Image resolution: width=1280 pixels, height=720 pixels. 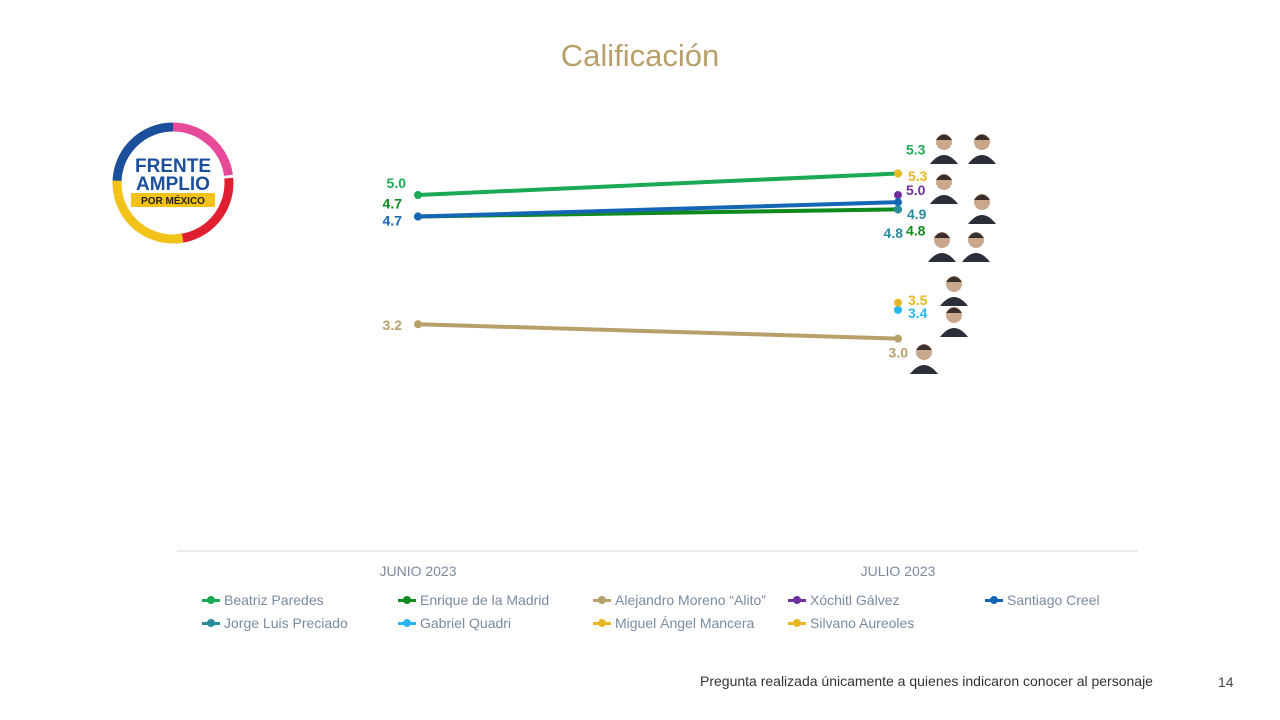 I want to click on legend-item-enrique-de-la-madrid: Enrique de la Madrid, so click(x=473, y=600).